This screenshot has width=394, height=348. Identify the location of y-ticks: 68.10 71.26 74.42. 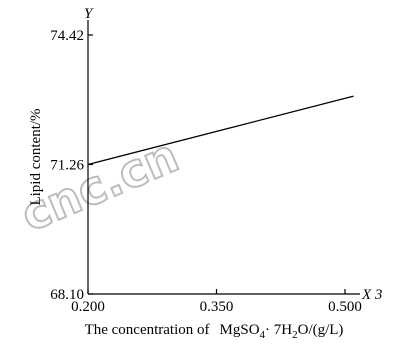
(71, 165).